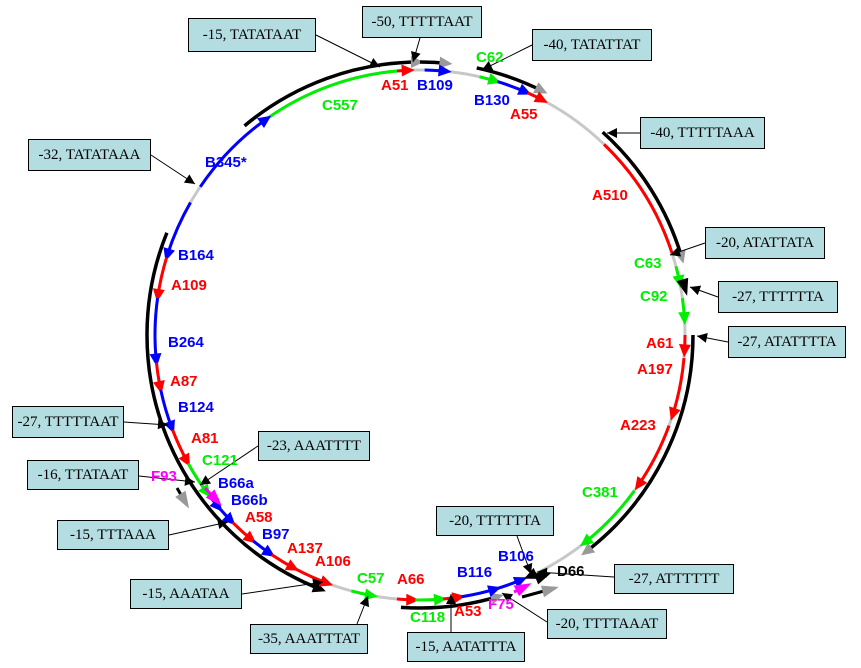 This screenshot has width=861, height=668. Describe the element at coordinates (186, 342) in the screenshot. I see `gene-label: B264` at that location.